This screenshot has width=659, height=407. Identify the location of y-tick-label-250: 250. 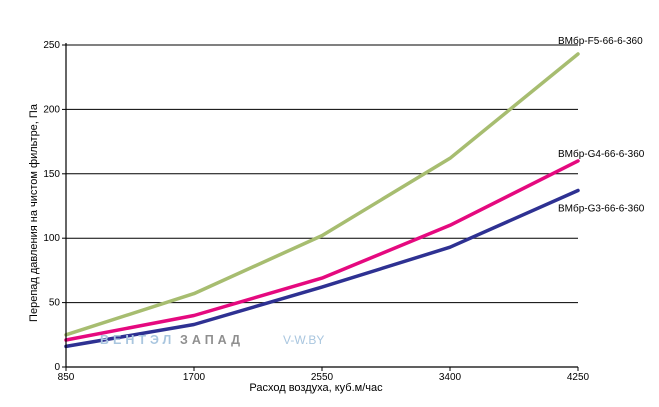
(51, 45).